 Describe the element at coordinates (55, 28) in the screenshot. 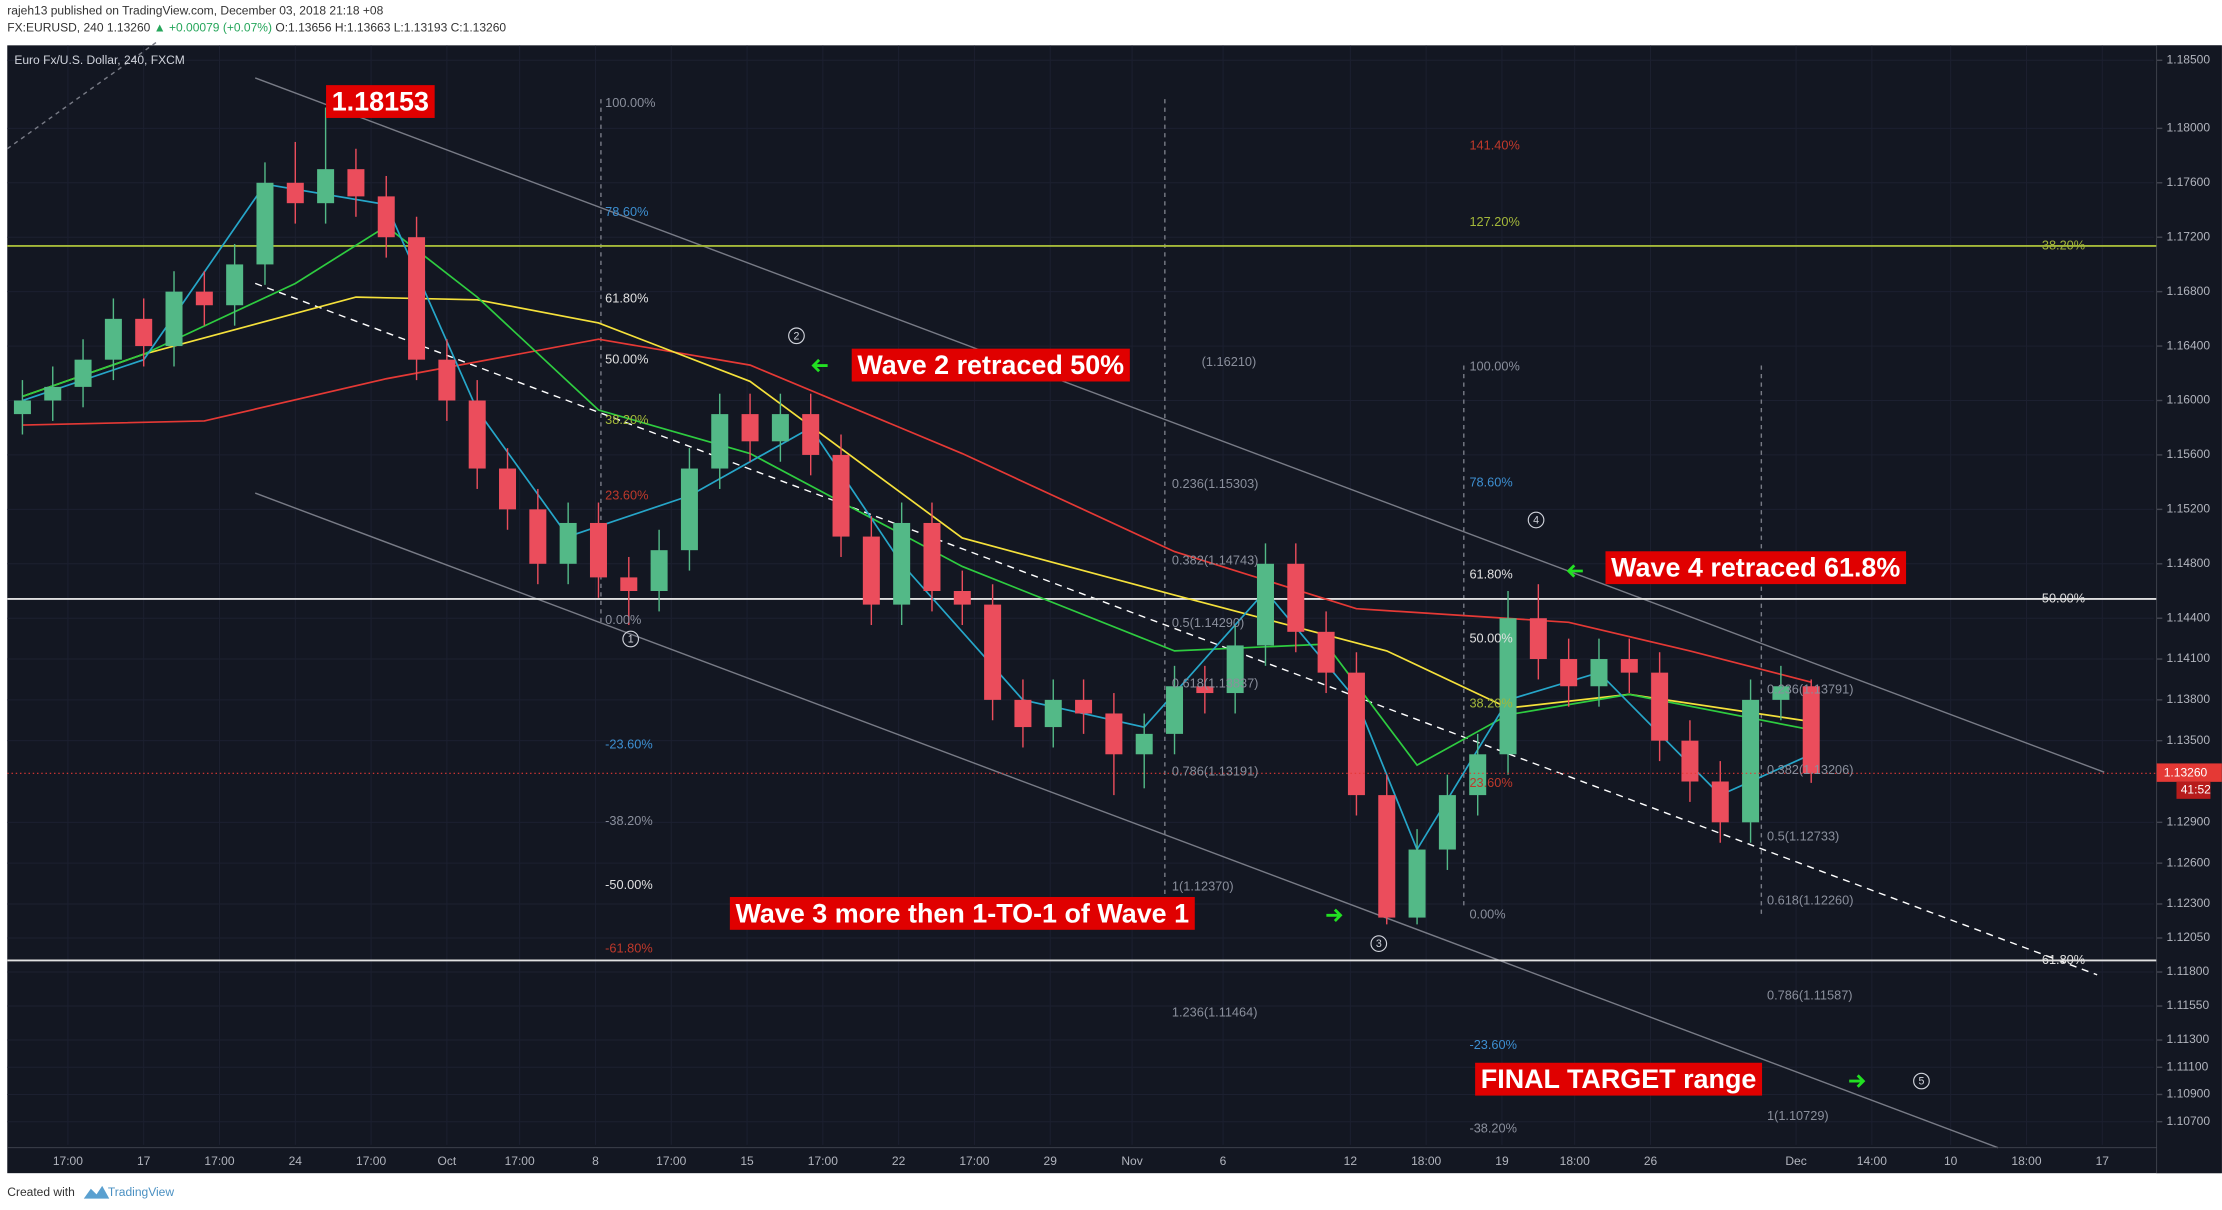

I see `symbol: FX:EURUSD, 240` at that location.